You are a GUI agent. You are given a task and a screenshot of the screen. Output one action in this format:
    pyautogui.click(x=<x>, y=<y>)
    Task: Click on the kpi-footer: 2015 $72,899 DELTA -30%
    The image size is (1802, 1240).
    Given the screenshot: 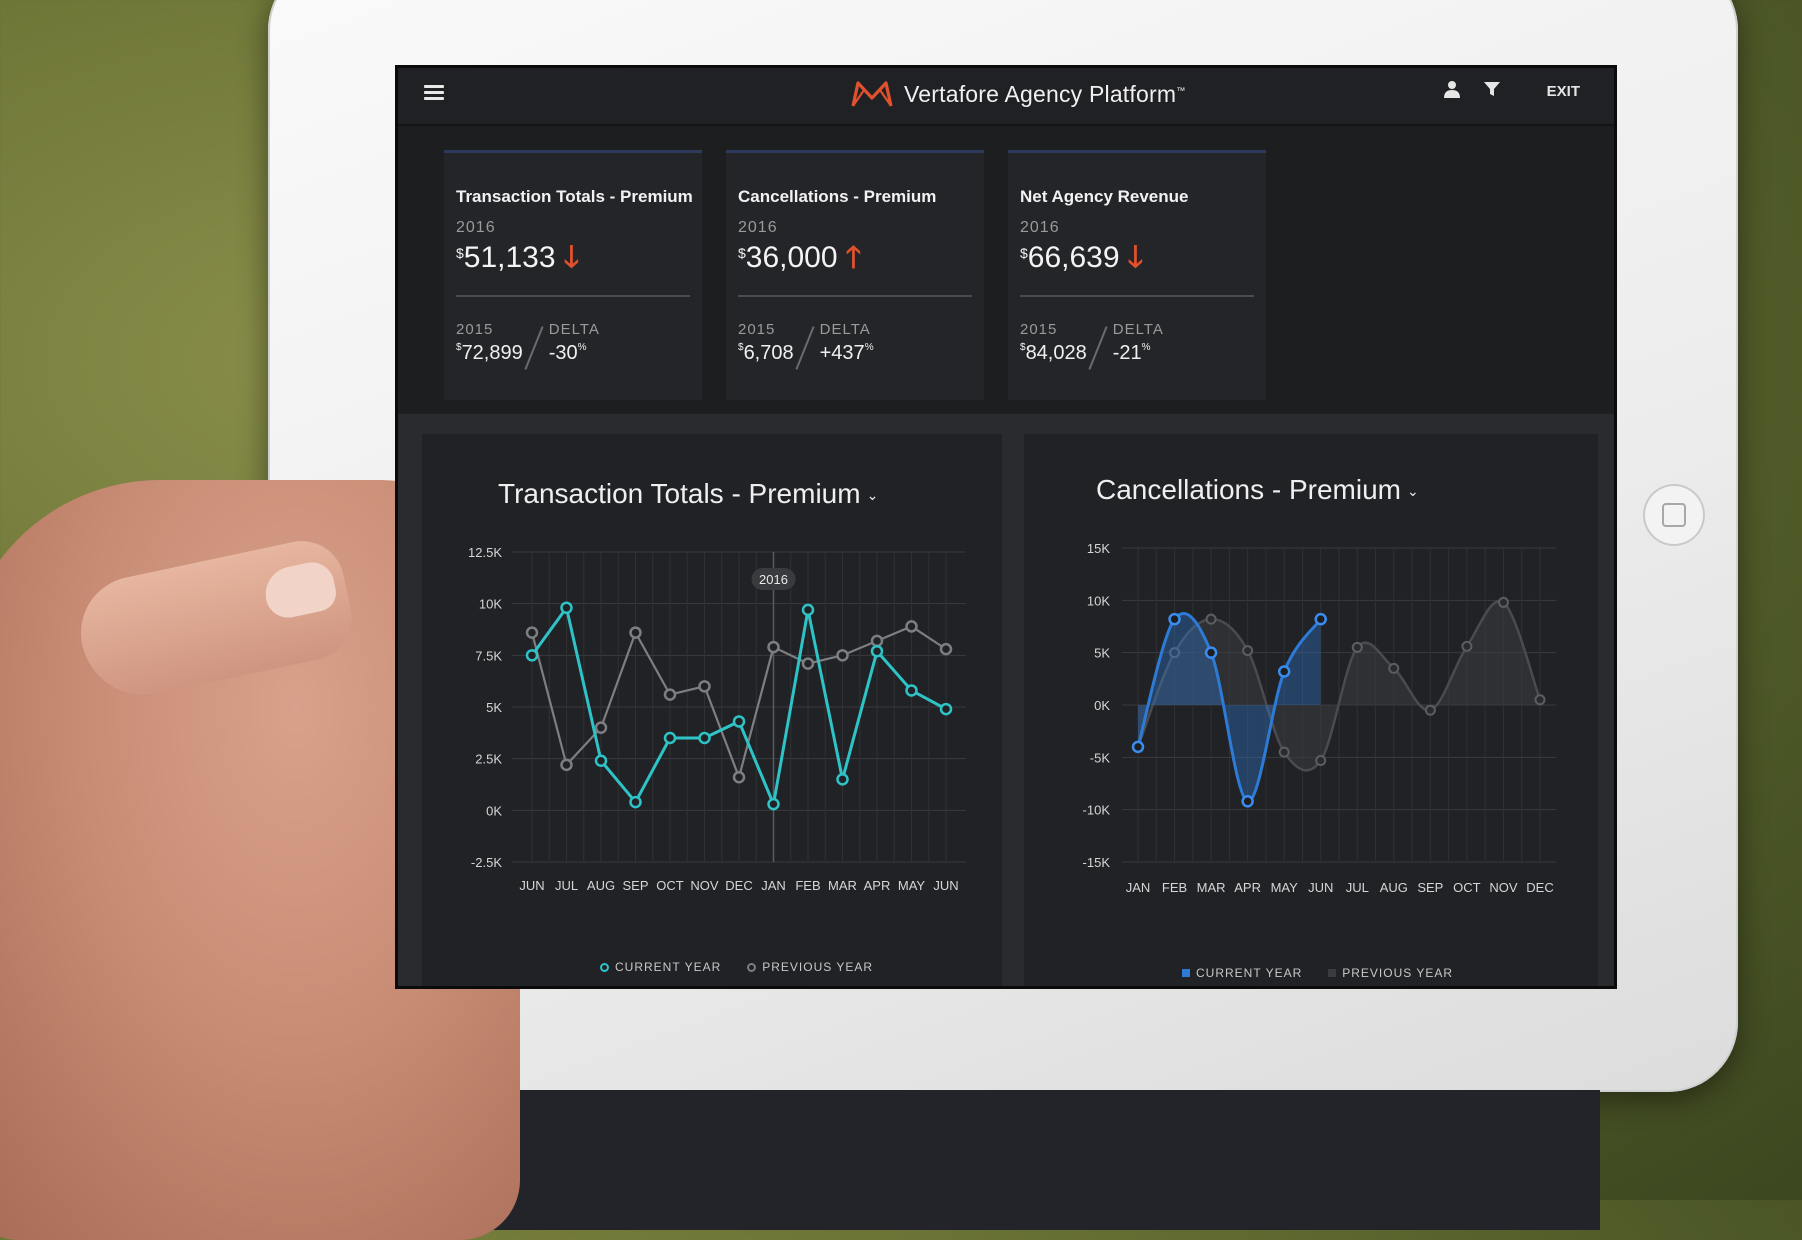 What is the action you would take?
    pyautogui.click(x=573, y=346)
    